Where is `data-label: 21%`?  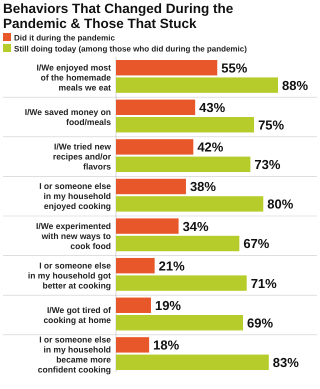
data-label: 21% is located at coordinates (172, 266).